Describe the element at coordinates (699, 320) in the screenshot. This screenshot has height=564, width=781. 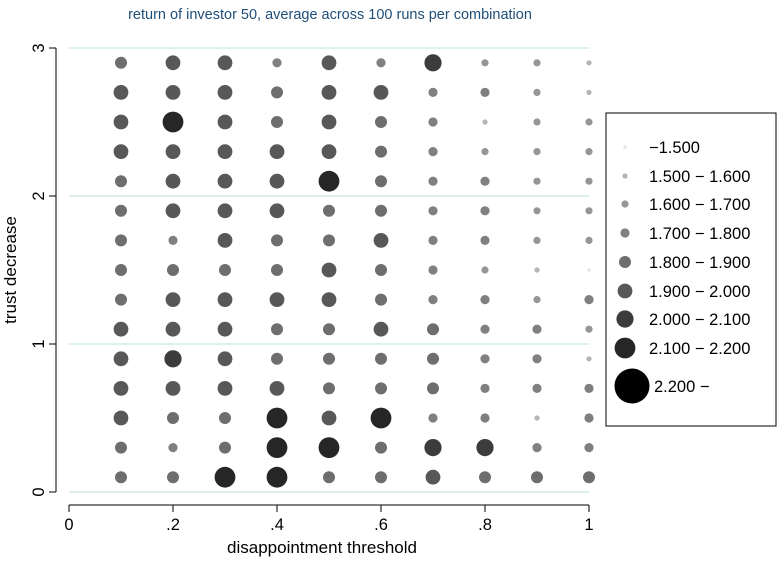
I see `legend-label: 2.000 − 2.100` at that location.